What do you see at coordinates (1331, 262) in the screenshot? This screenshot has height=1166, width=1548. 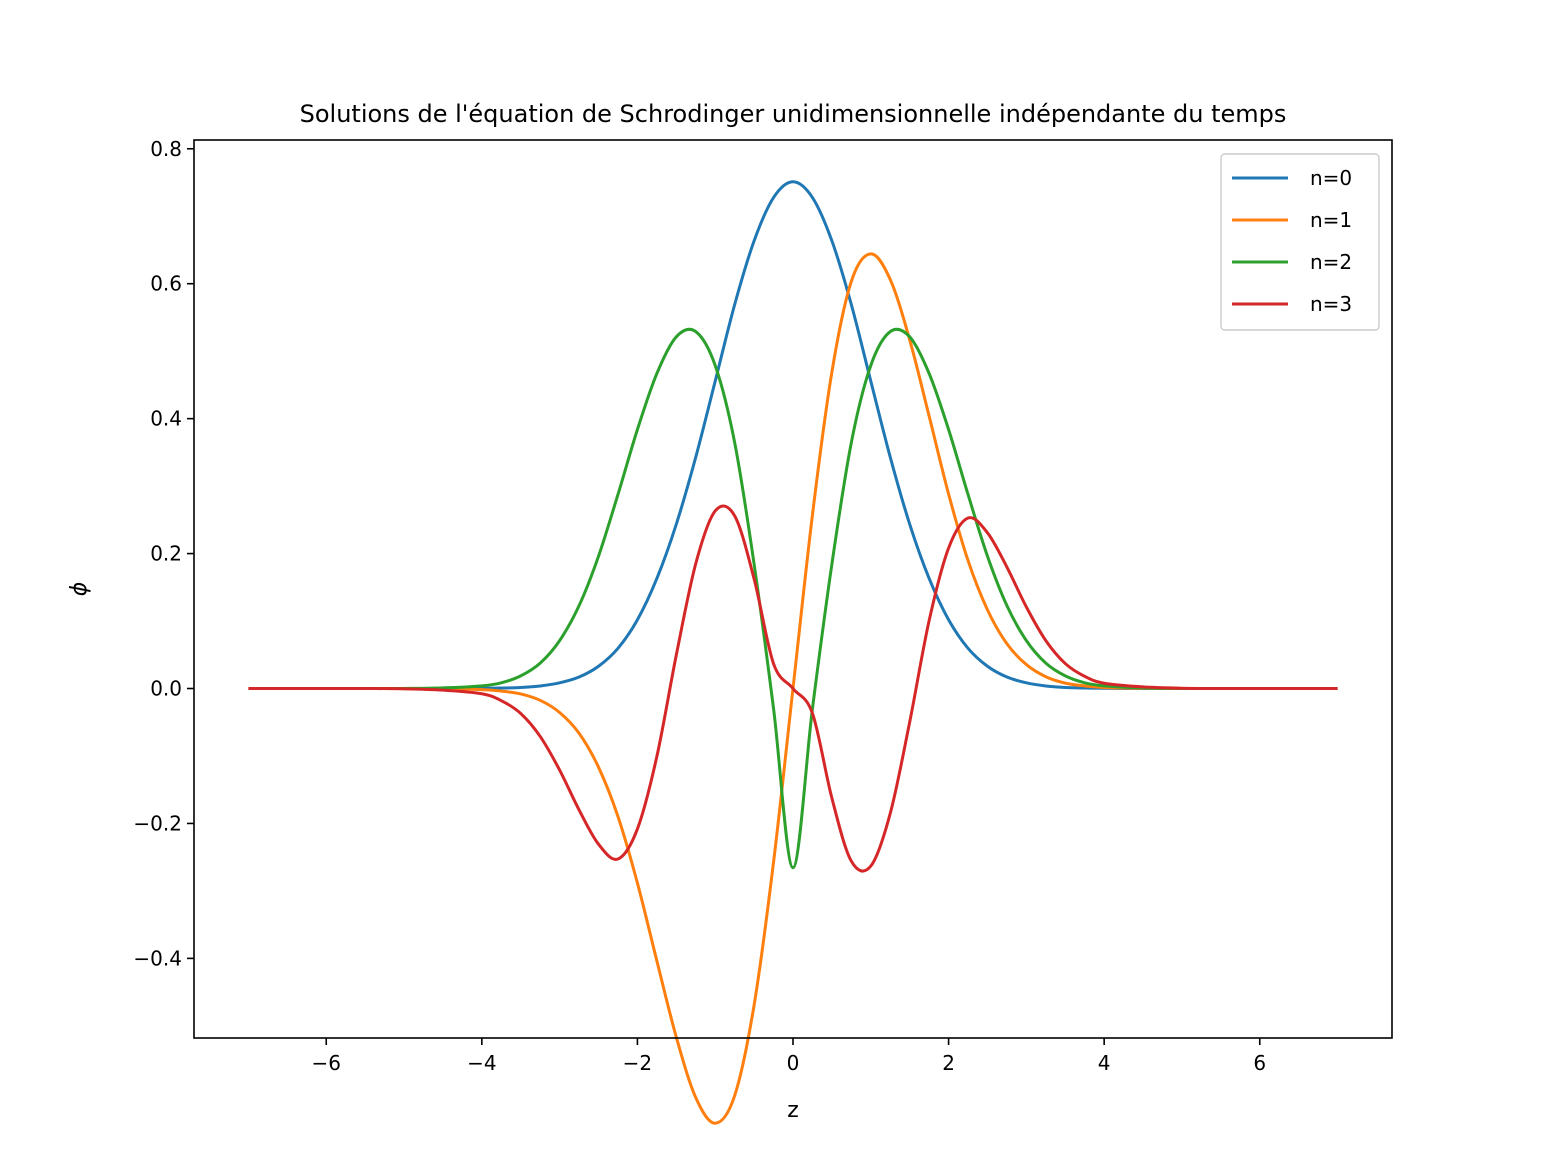 I see `legend-label: n=2` at bounding box center [1331, 262].